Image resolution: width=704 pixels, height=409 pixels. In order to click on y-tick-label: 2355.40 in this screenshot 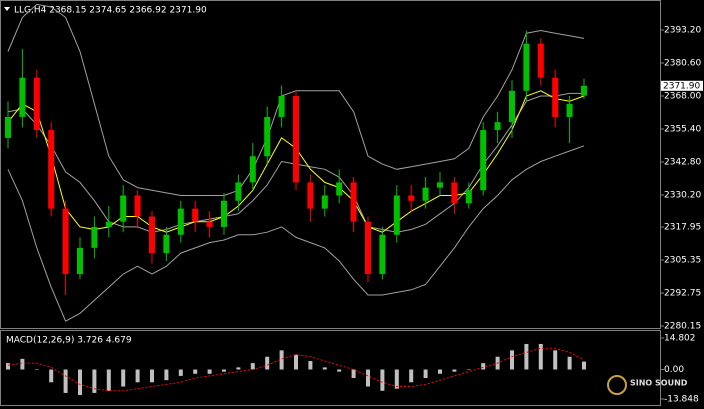, I will do `click(682, 129)`.